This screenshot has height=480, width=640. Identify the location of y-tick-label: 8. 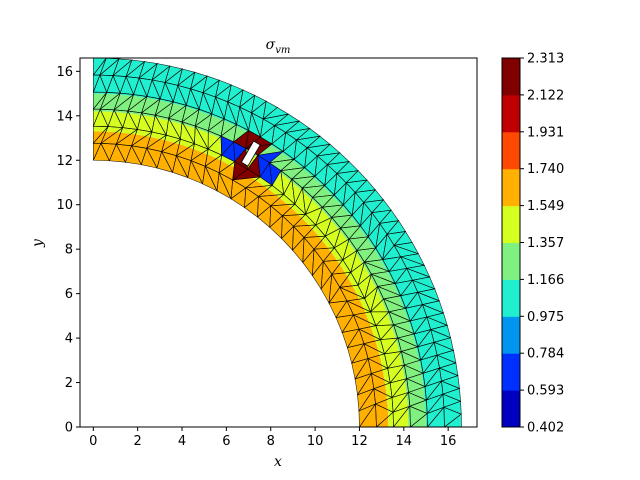
(69, 250).